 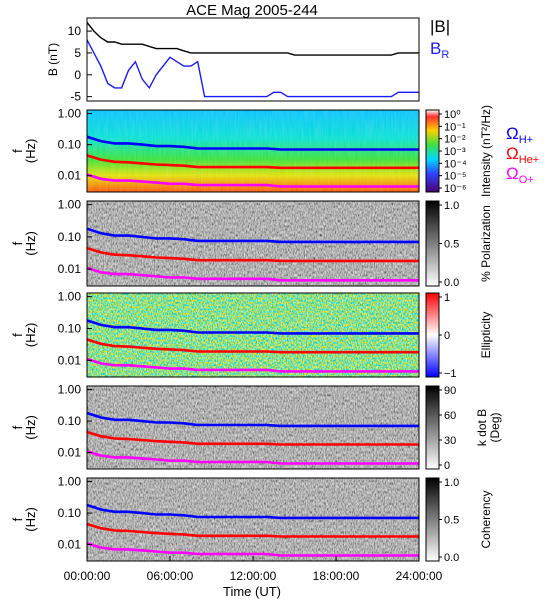 I want to click on chart-title: ACE Mag 2005-244, so click(x=252, y=10).